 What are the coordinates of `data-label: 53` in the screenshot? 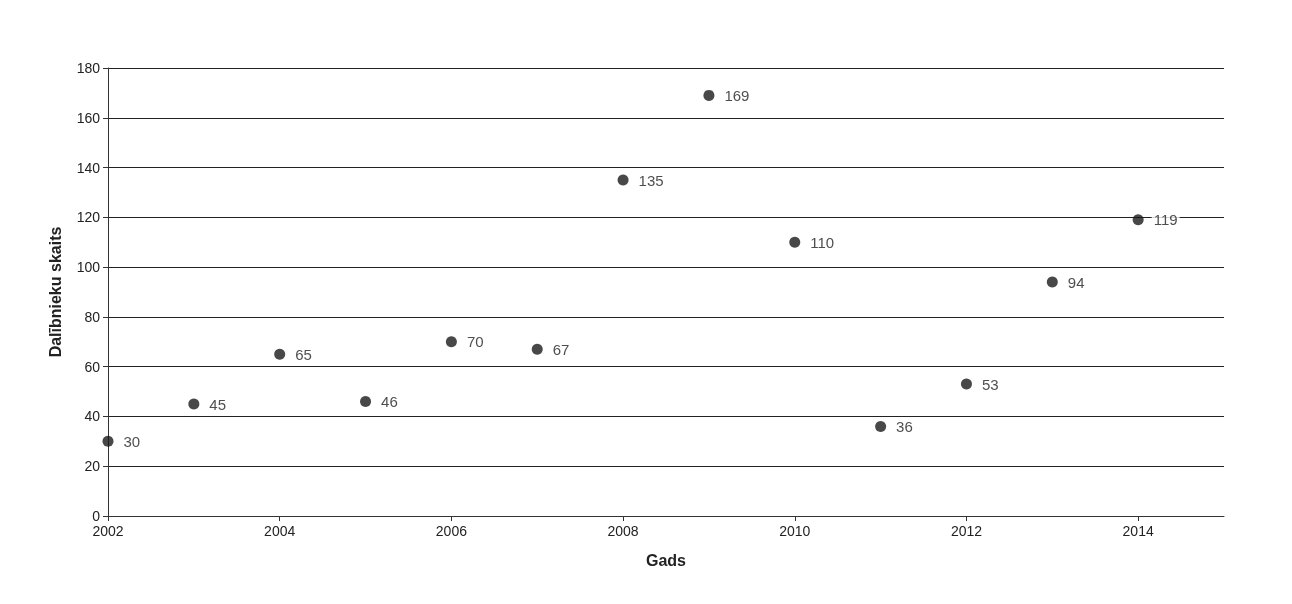 It's located at (990, 384).